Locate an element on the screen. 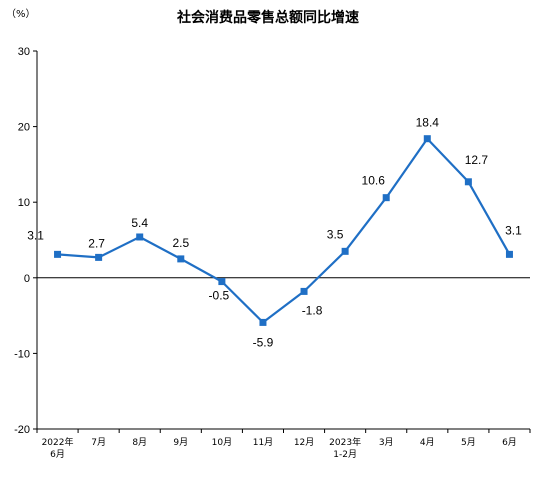 This screenshot has width=536, height=477. data-label: 10.6 is located at coordinates (374, 181).